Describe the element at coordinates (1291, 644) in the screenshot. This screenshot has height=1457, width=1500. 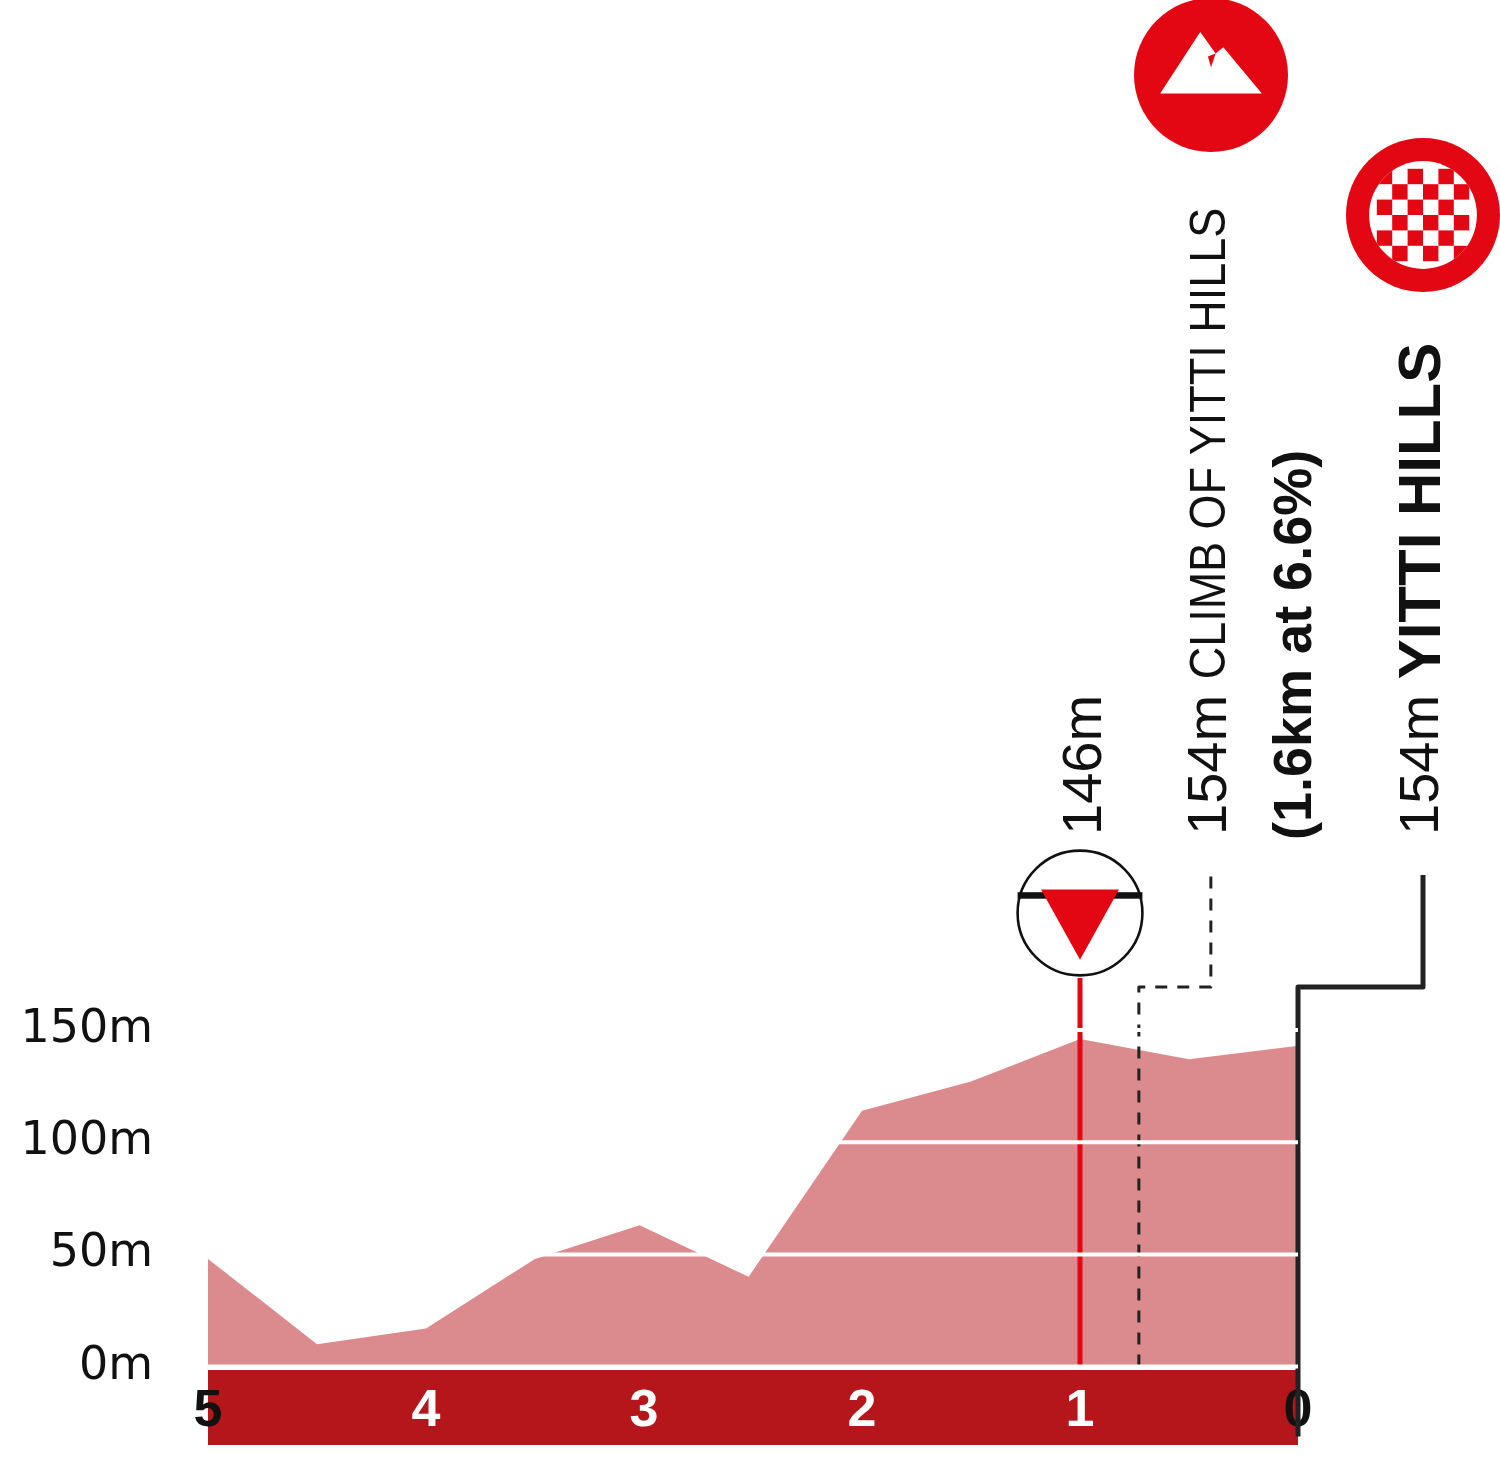
I see `text: (1.6km at 6.6%)` at that location.